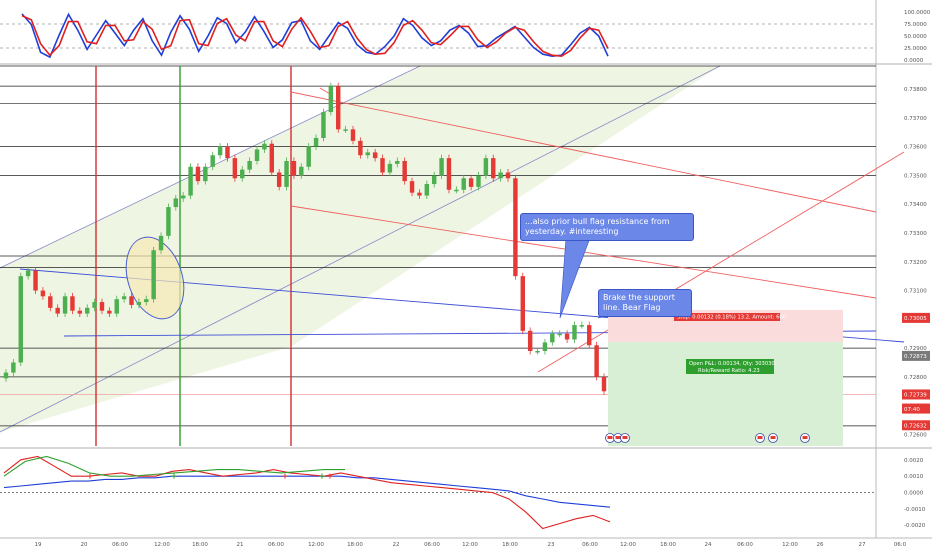  Describe the element at coordinates (915, 357) in the screenshot. I see `price-marker-label: 0.72873` at that location.